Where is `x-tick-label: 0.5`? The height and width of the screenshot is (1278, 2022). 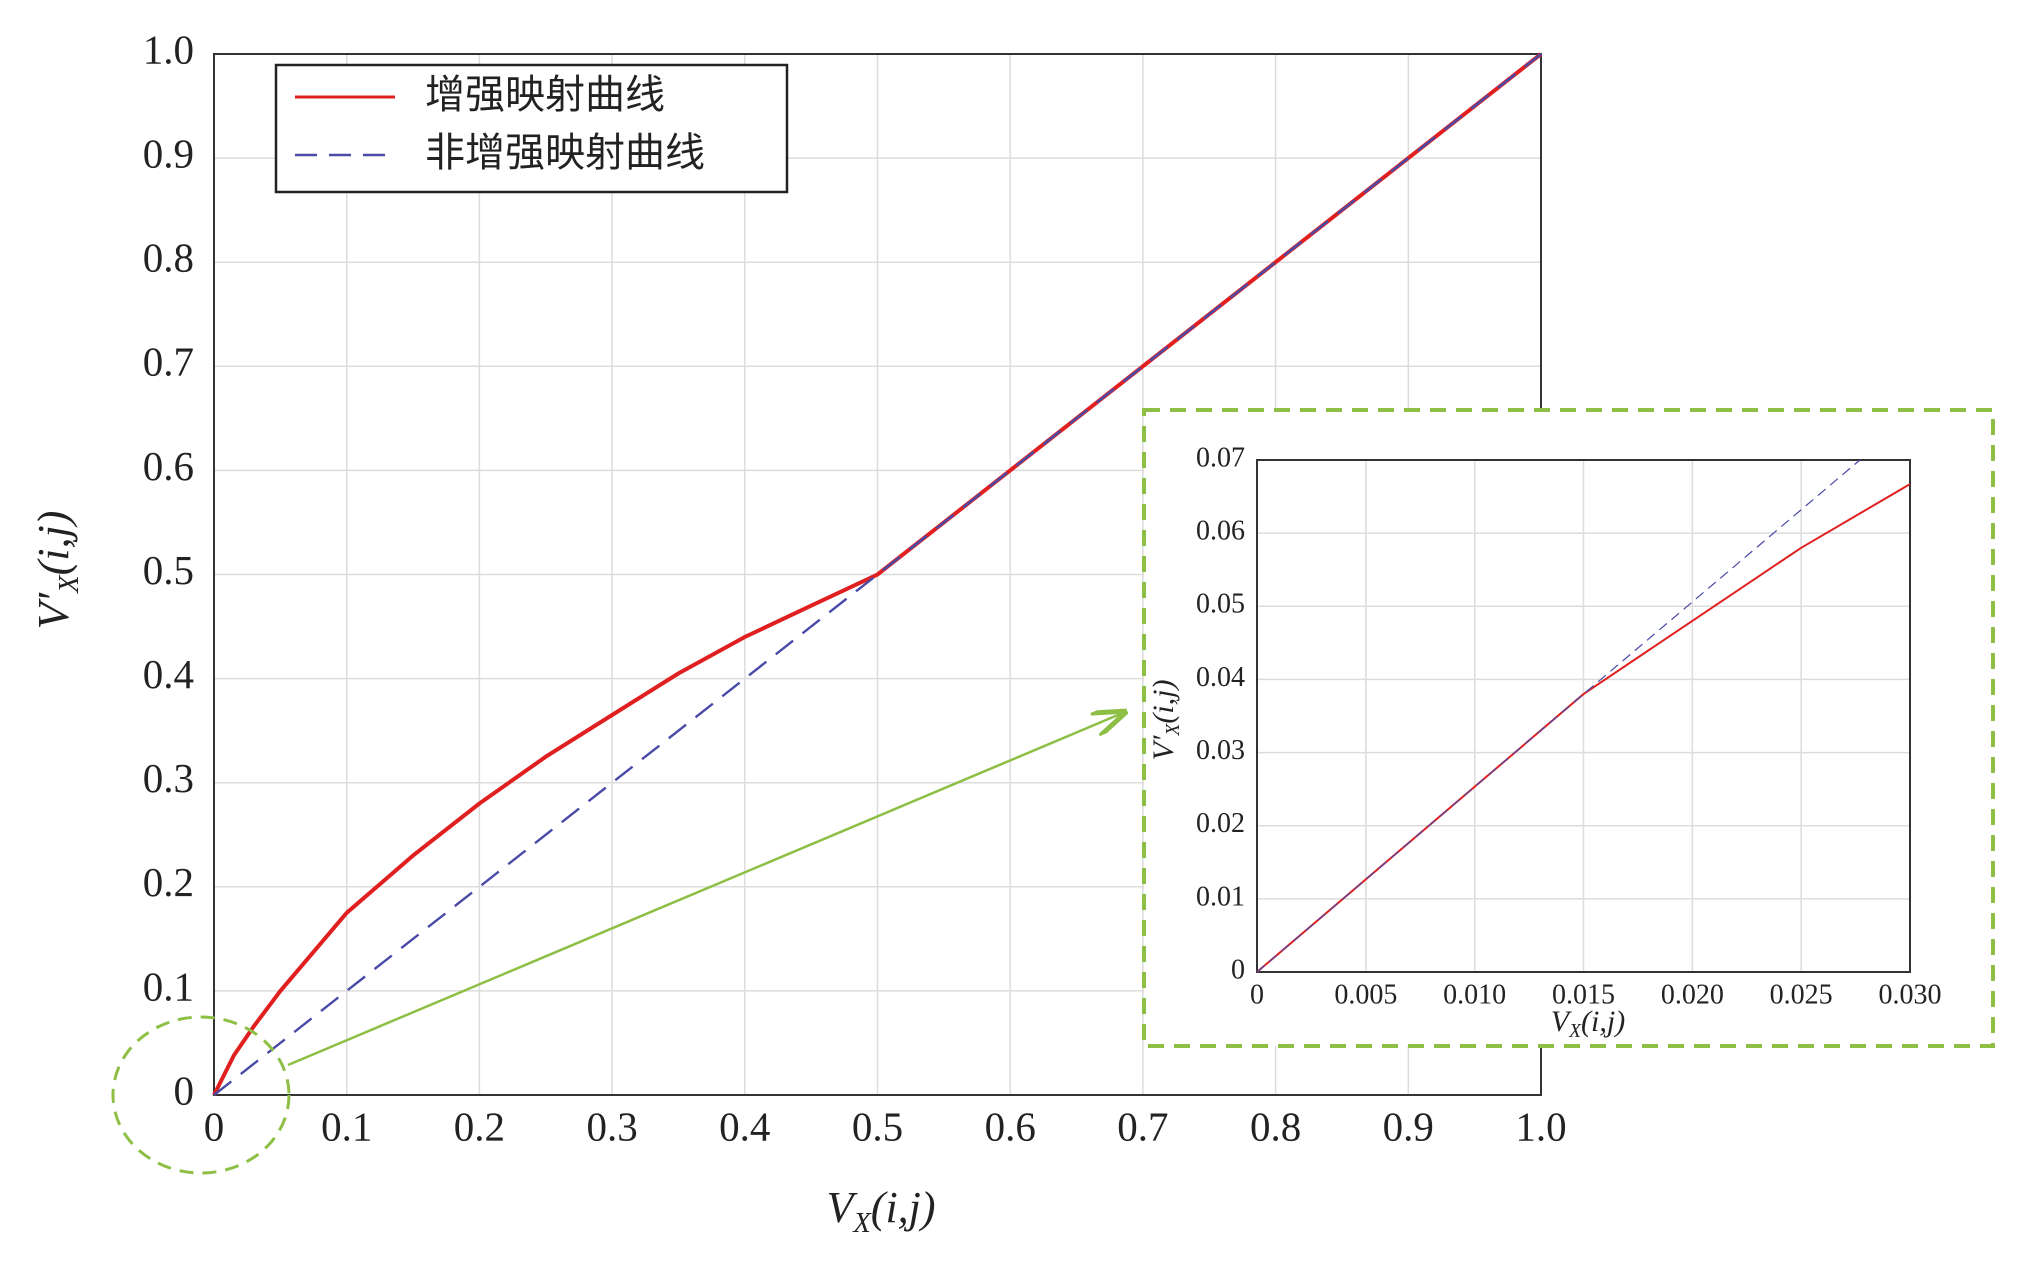 x-tick-label: 0.5 is located at coordinates (877, 1126).